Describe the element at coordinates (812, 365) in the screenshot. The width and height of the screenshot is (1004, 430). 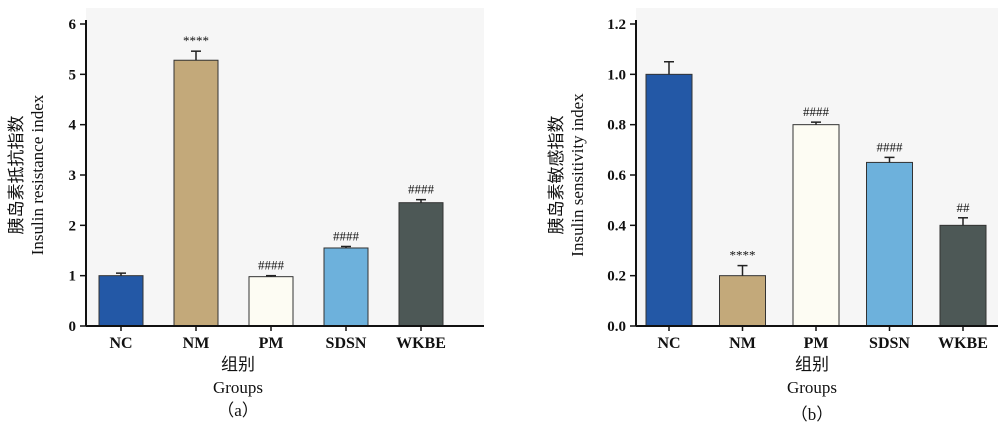
I see `chart-b-xlabel-cn: 组别` at that location.